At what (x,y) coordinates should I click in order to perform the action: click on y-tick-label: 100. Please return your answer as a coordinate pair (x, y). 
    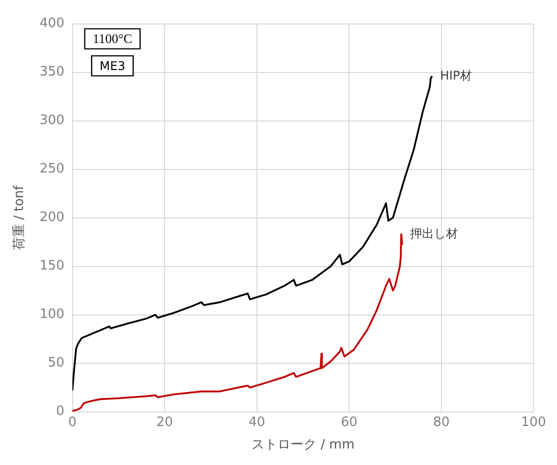
    Looking at the image, I should click on (52, 314).